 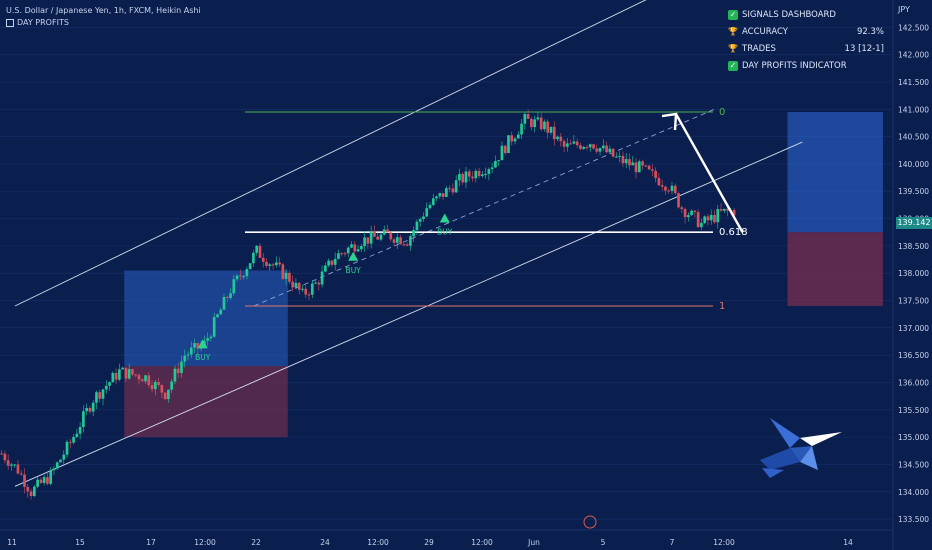 I want to click on axis-currency: JPY, so click(x=904, y=9).